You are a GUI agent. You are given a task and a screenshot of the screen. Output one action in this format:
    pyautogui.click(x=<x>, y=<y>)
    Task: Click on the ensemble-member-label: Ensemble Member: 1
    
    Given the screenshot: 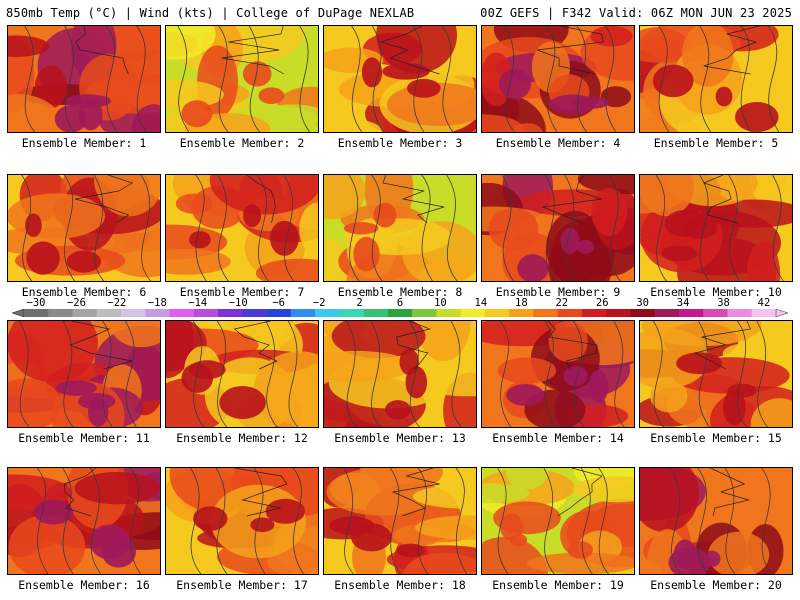 What is the action you would take?
    pyautogui.click(x=84, y=143)
    